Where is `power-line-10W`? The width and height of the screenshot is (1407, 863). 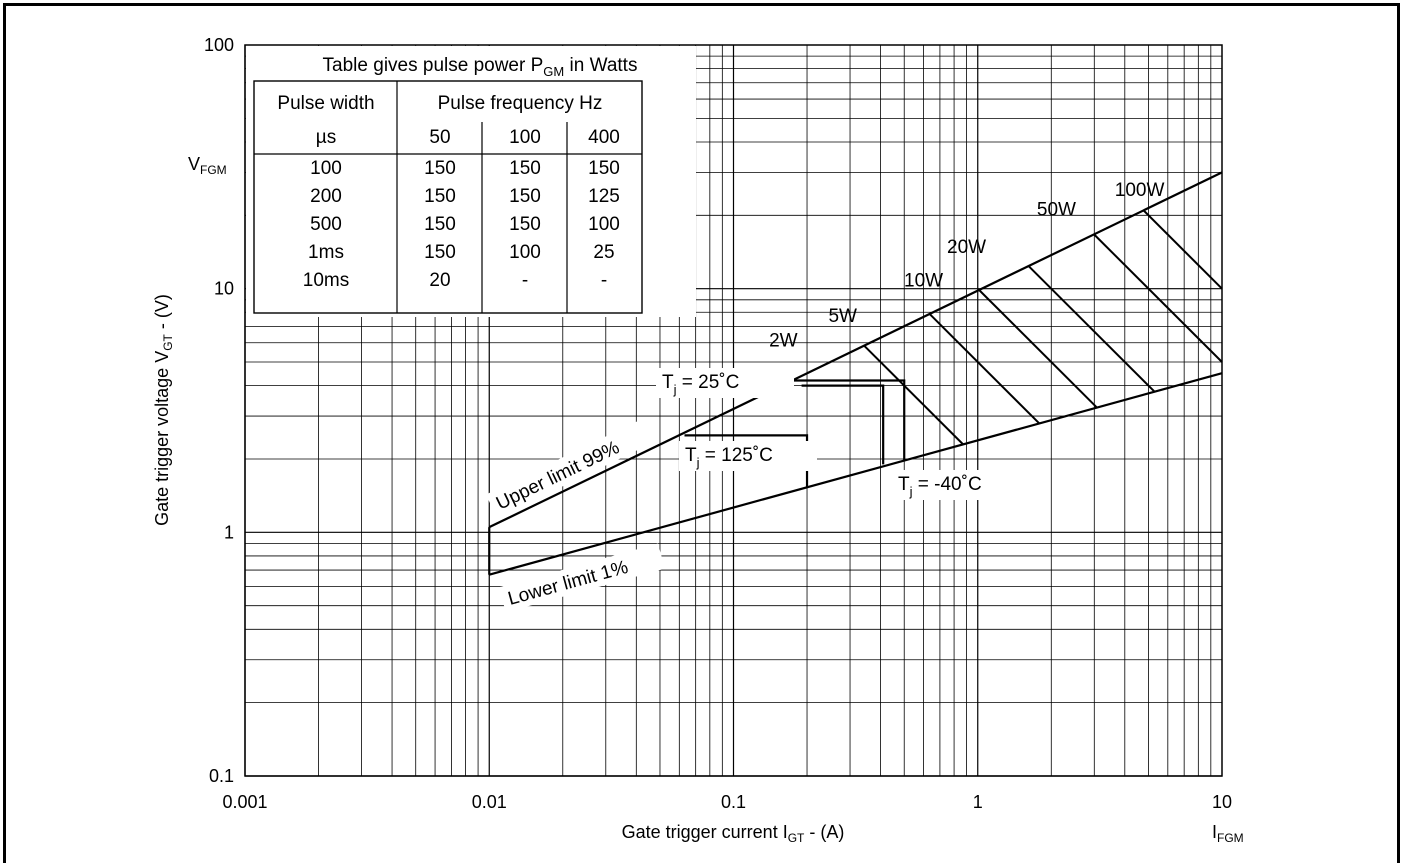
power-line-10W is located at coordinates (1038, 349).